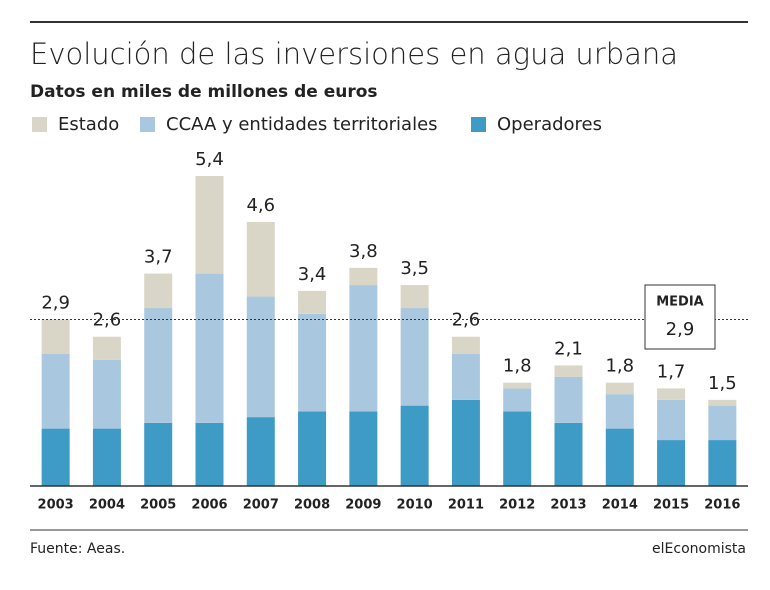  What do you see at coordinates (517, 505) in the screenshot?
I see `x-tick-label: 2012` at bounding box center [517, 505].